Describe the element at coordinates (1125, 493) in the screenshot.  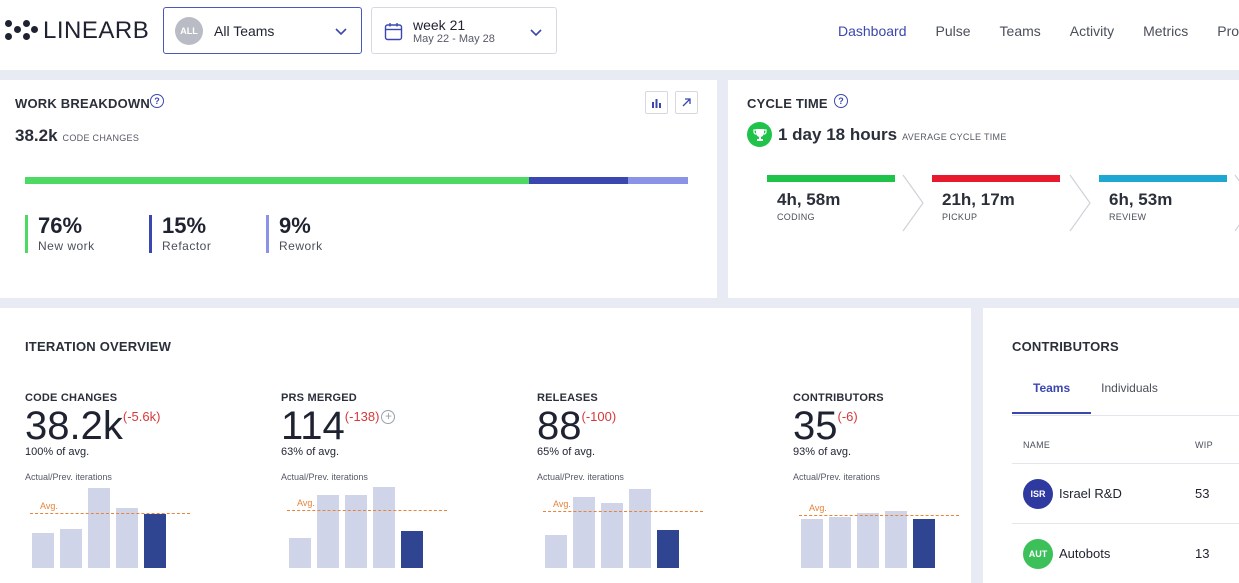
I see `table-row: ISR Israel R&D 53` at that location.